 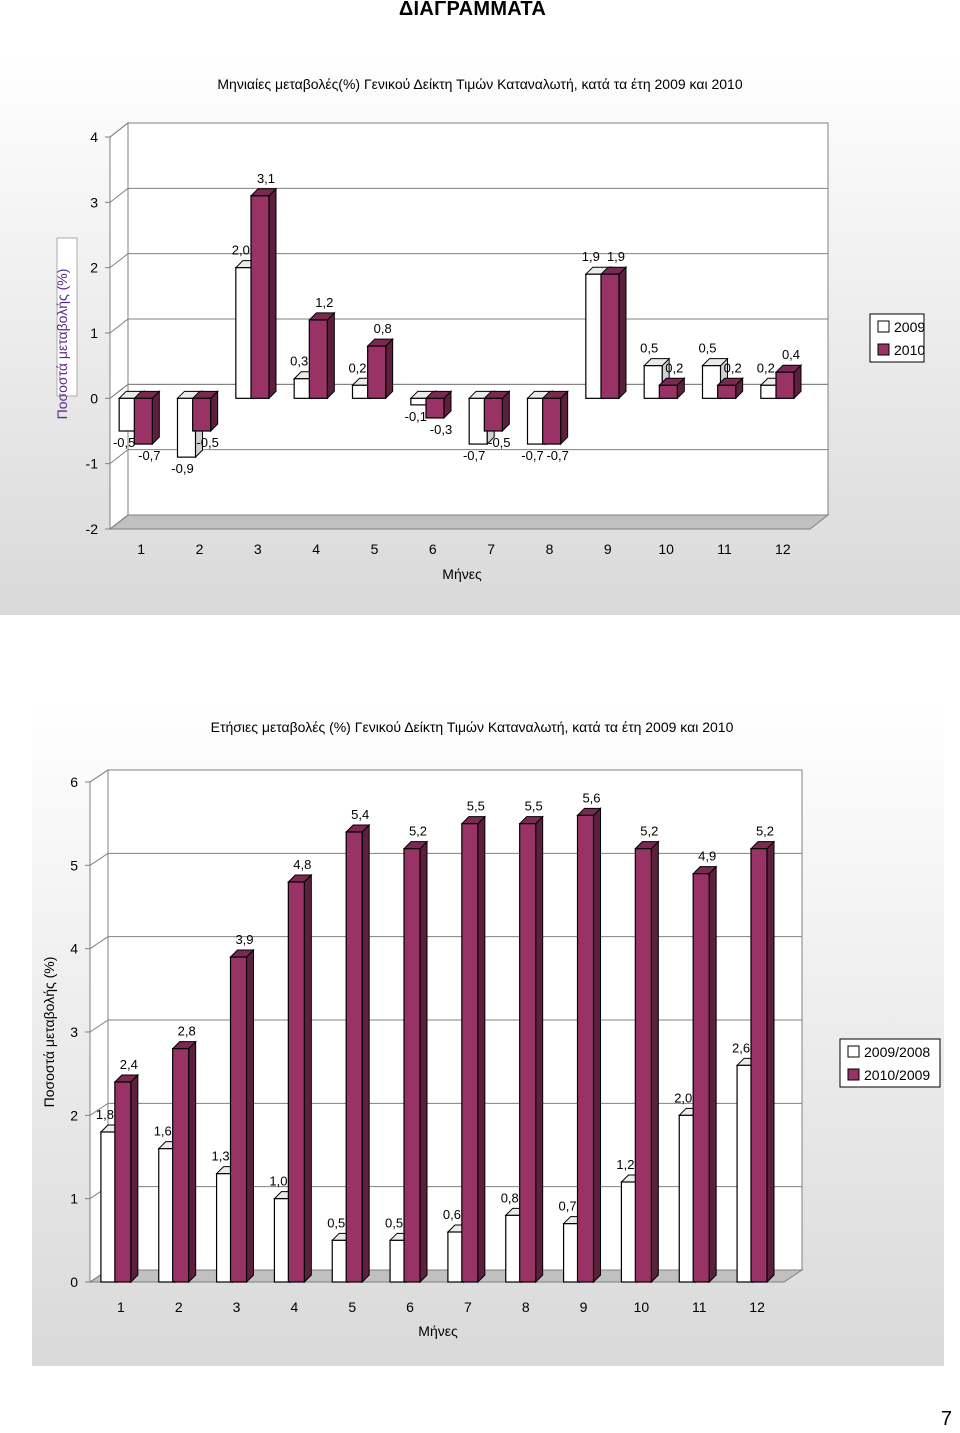 I want to click on legend: 2009/2008 2010/2009, so click(x=890, y=1063).